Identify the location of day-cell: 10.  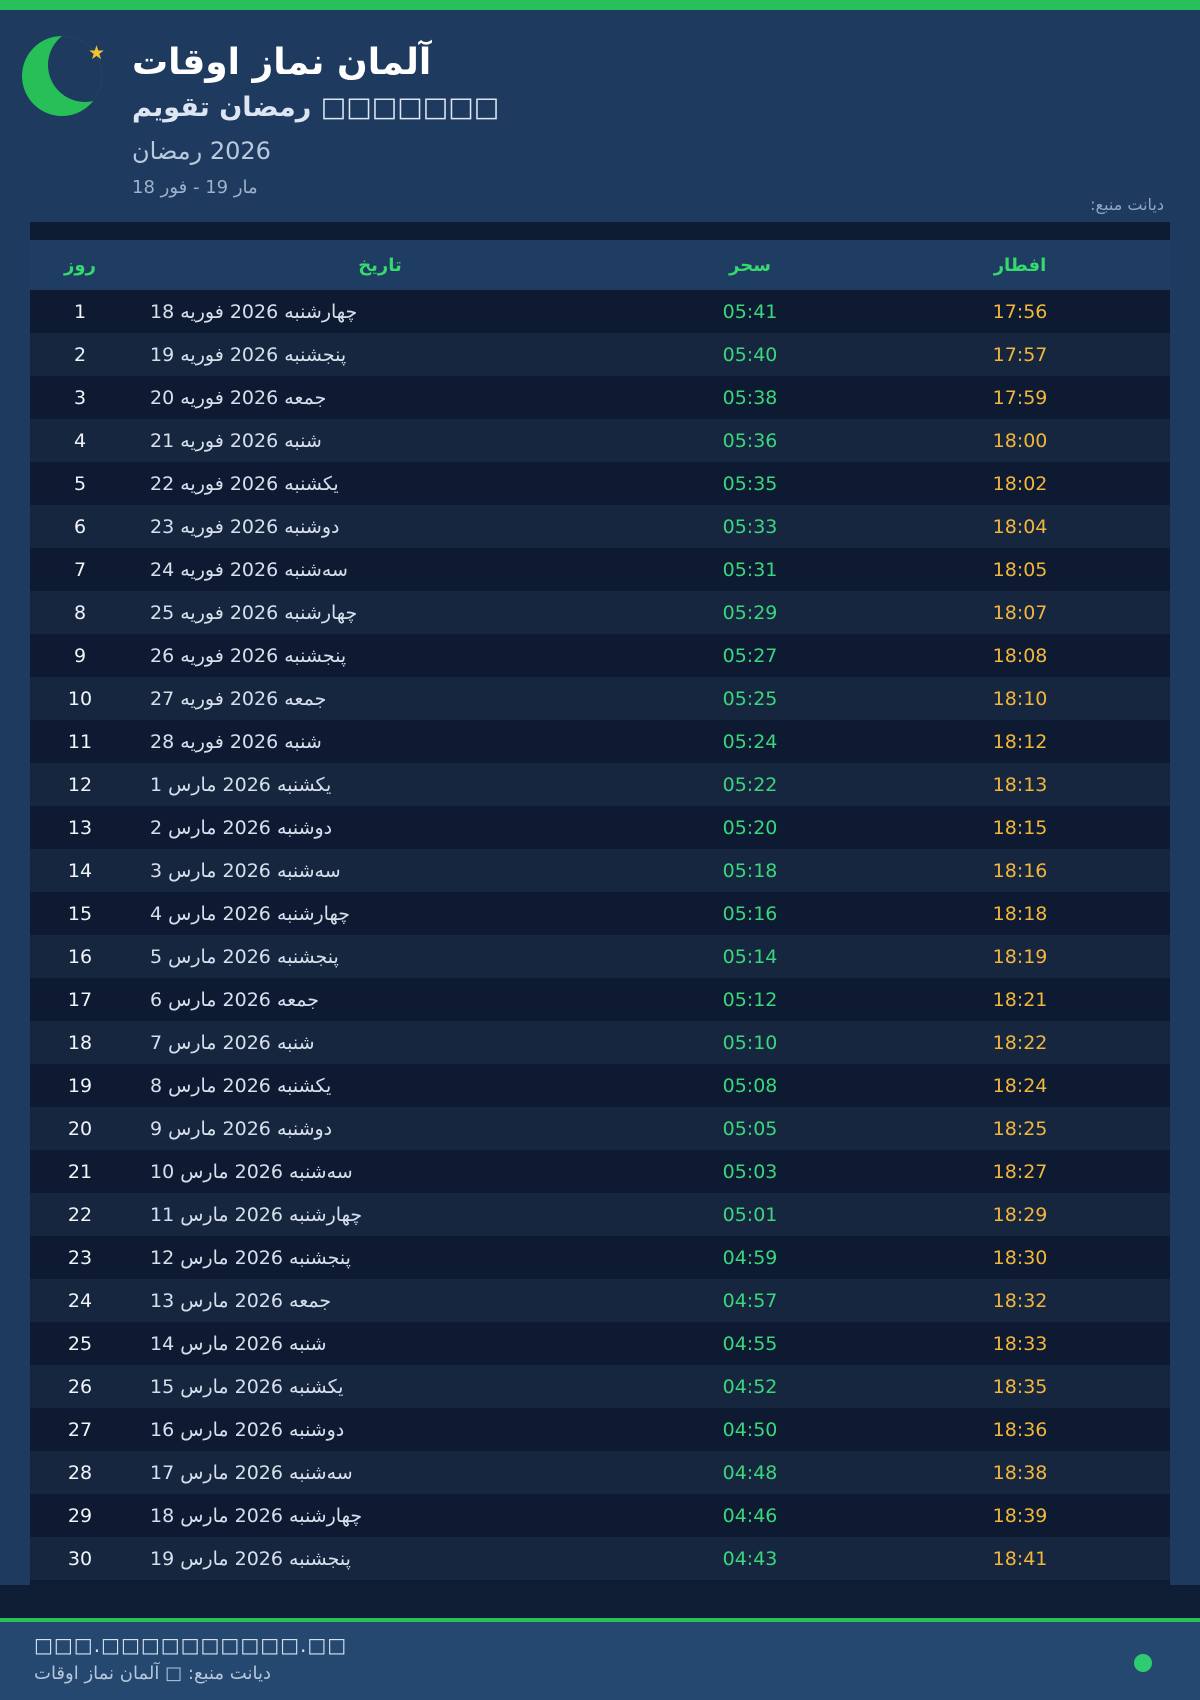
(80, 698).